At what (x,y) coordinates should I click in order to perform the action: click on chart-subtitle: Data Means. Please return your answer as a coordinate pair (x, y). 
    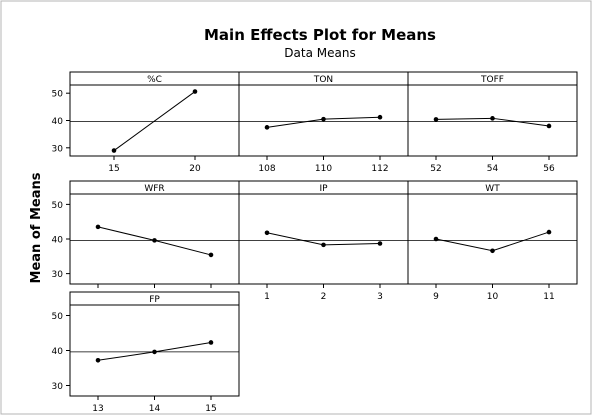
    Looking at the image, I should click on (319, 53).